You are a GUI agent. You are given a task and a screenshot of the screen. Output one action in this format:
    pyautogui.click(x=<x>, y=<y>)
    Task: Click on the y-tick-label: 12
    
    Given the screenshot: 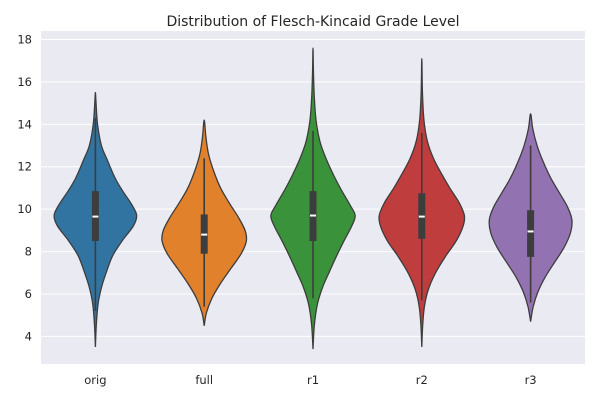 What is the action you would take?
    pyautogui.click(x=24, y=167)
    